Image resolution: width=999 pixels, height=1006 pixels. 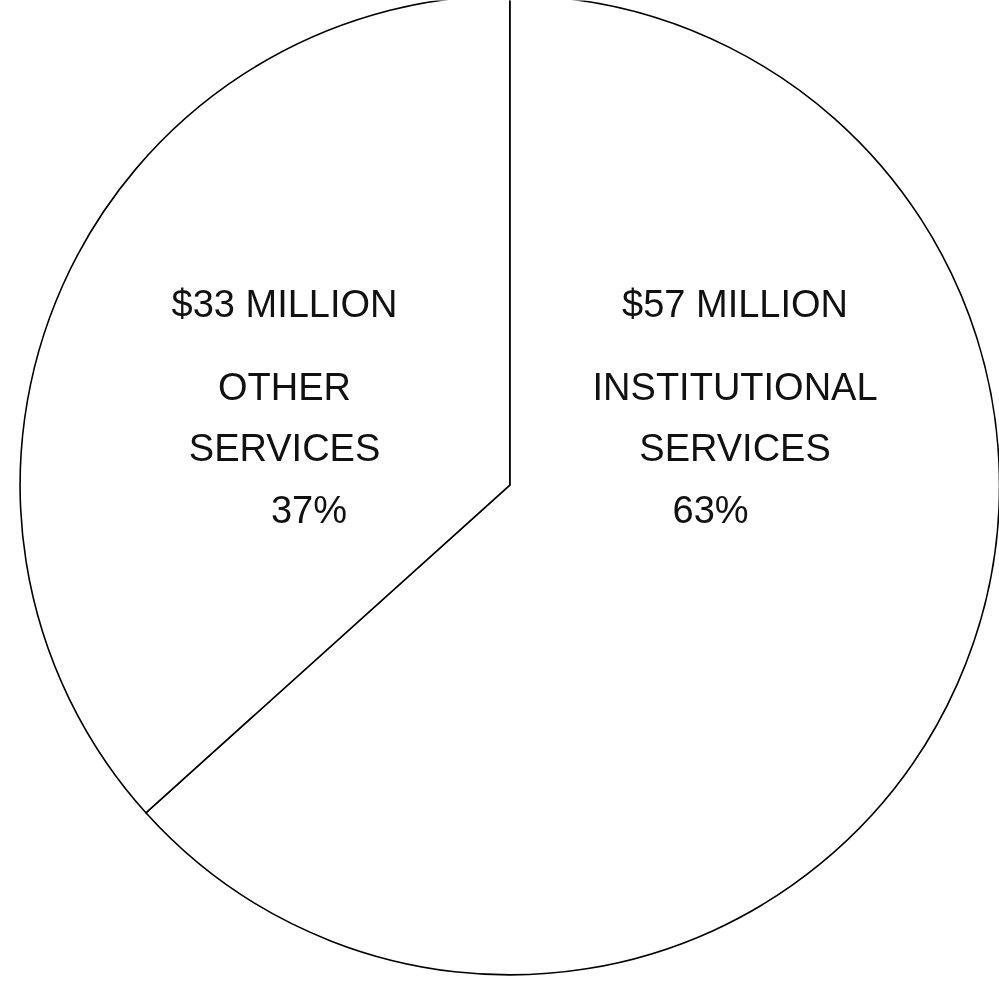 What do you see at coordinates (735, 304) in the screenshot?
I see `data-label: $57 MILLION` at bounding box center [735, 304].